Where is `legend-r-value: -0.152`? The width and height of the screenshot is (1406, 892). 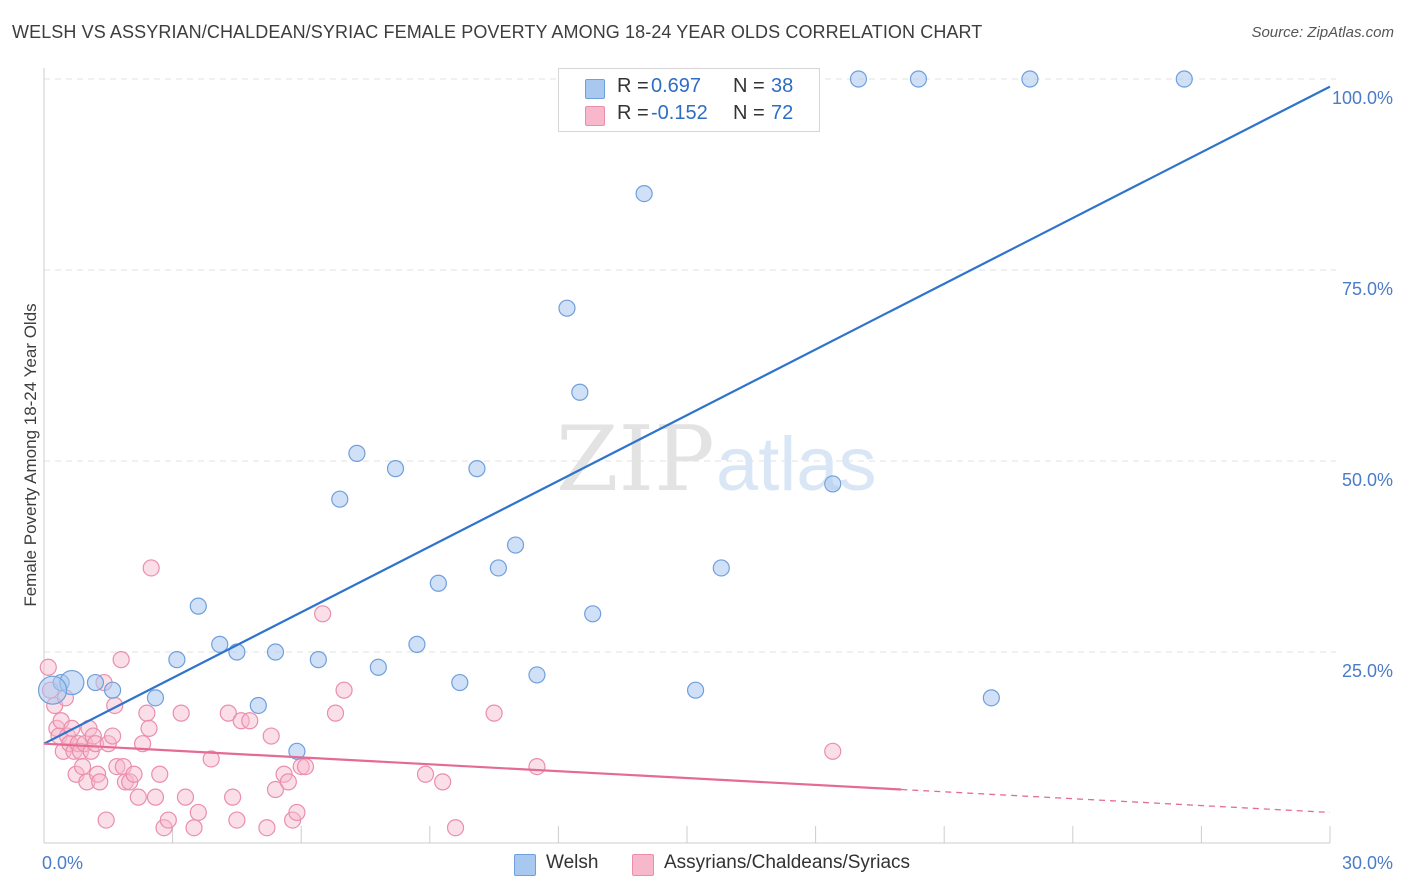 legend-r-value: -0.152 is located at coordinates (679, 113).